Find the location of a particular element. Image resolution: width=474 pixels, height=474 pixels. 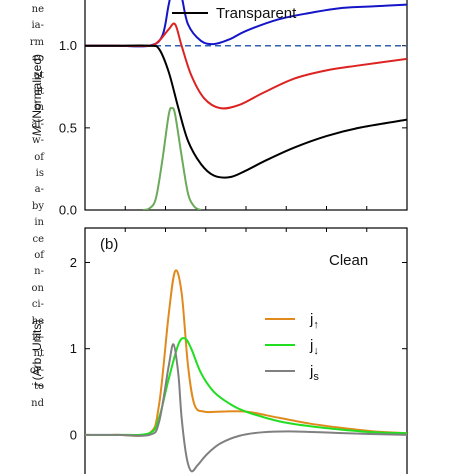

legend-label: j↑ is located at coordinates (314, 321).